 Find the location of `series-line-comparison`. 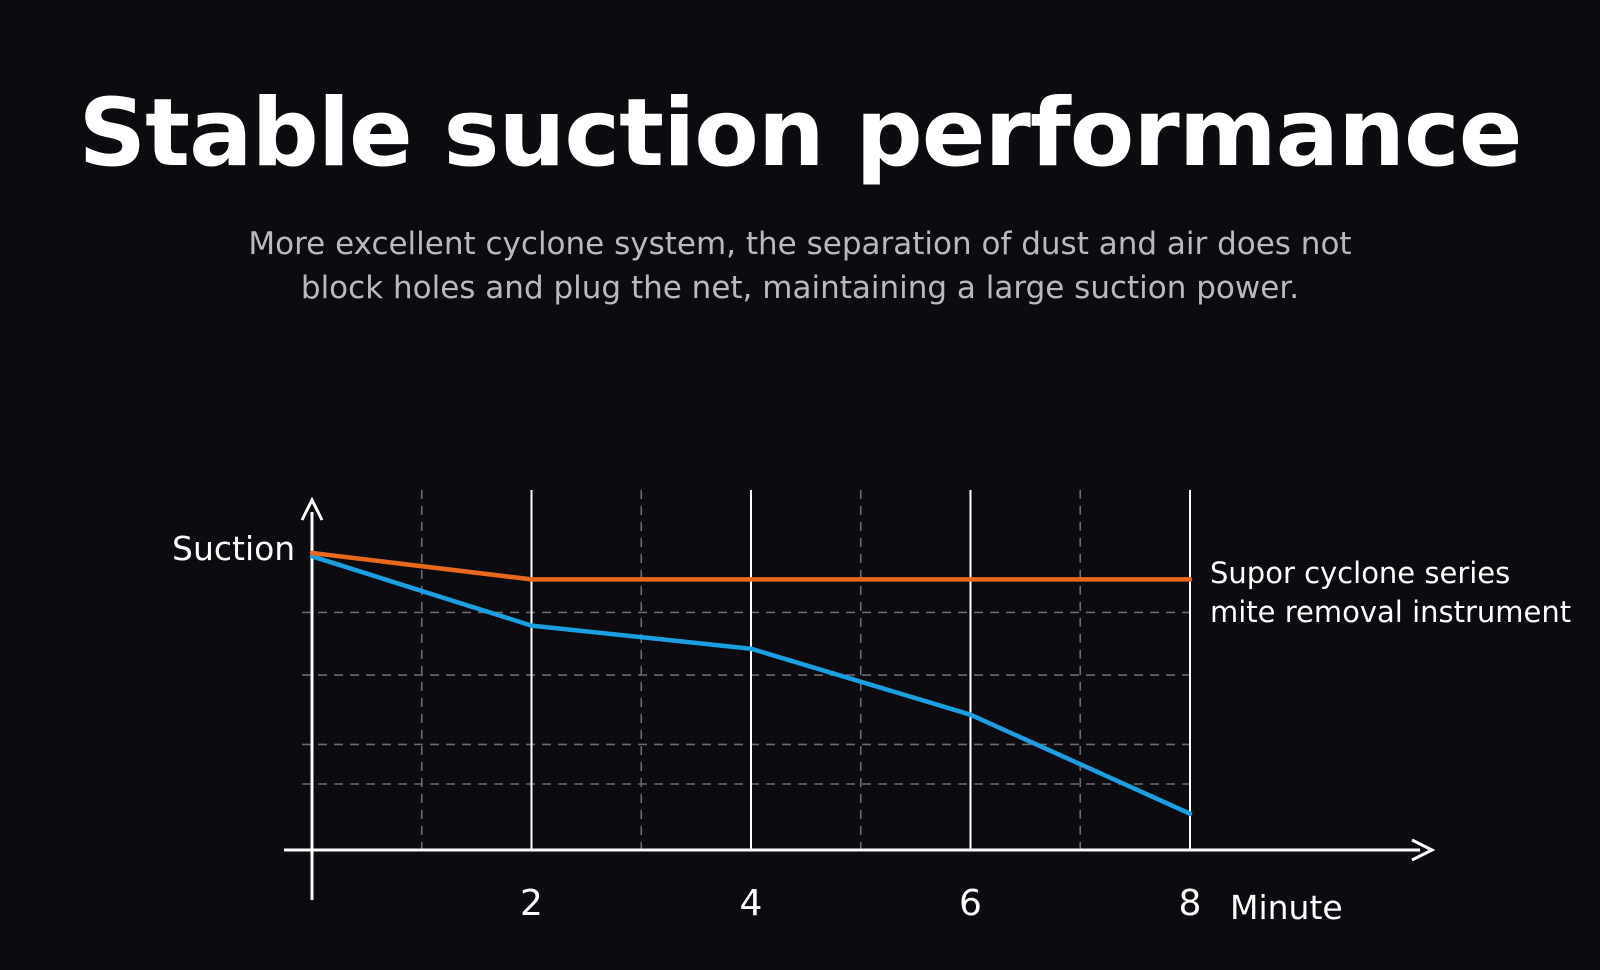

series-line-comparison is located at coordinates (751, 685).